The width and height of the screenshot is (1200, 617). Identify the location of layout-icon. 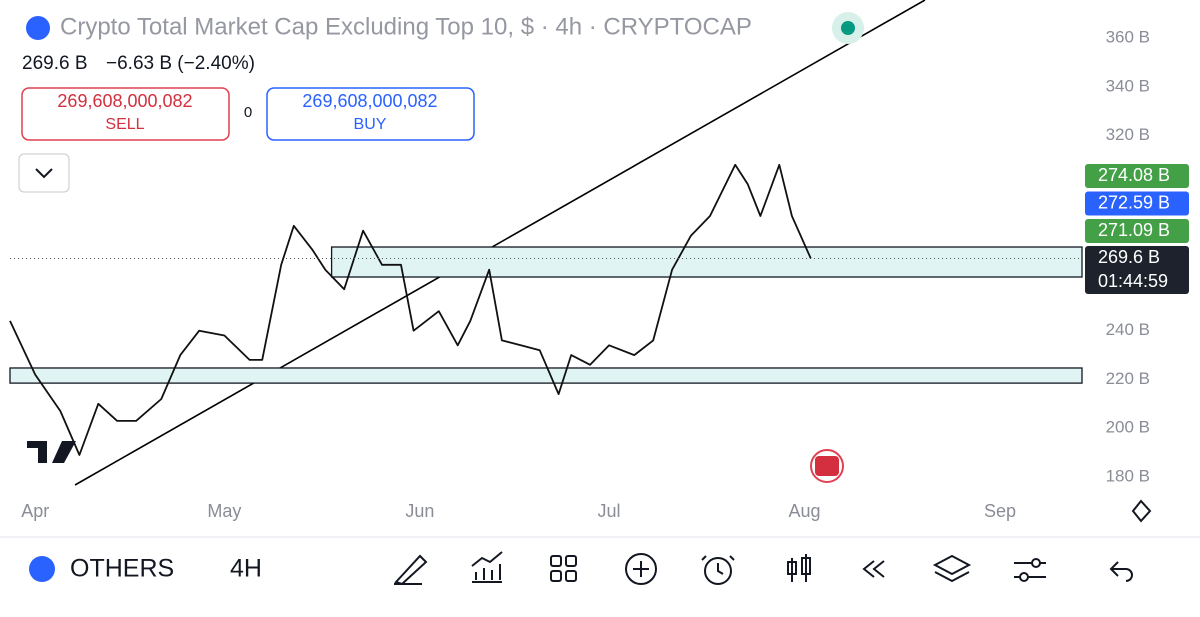
(556, 561).